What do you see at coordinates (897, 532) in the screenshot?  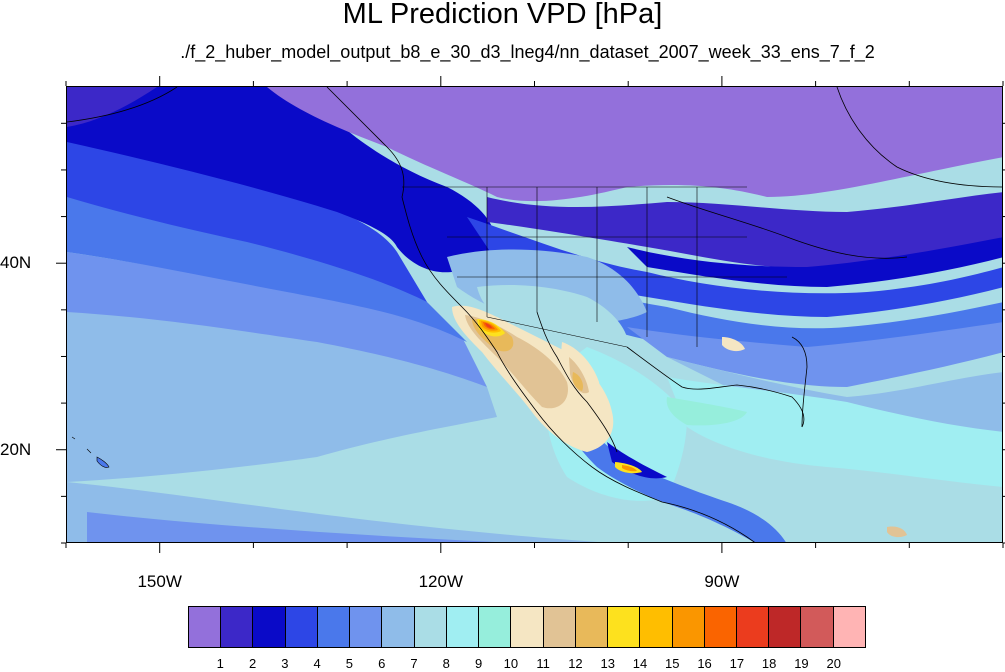 I see `band-12-sca` at bounding box center [897, 532].